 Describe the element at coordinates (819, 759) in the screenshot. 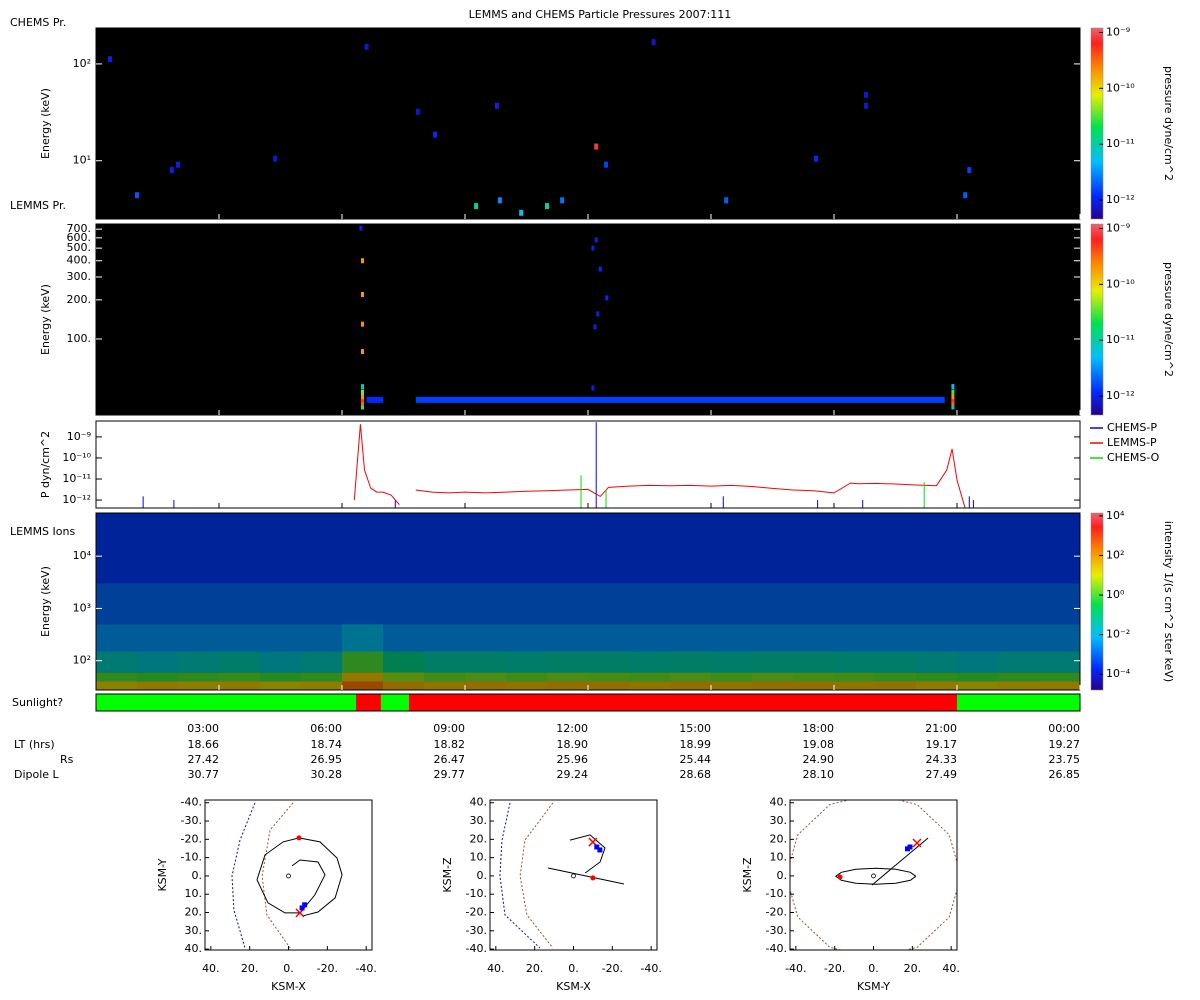

I see `ephemeris-value: 24.90` at that location.